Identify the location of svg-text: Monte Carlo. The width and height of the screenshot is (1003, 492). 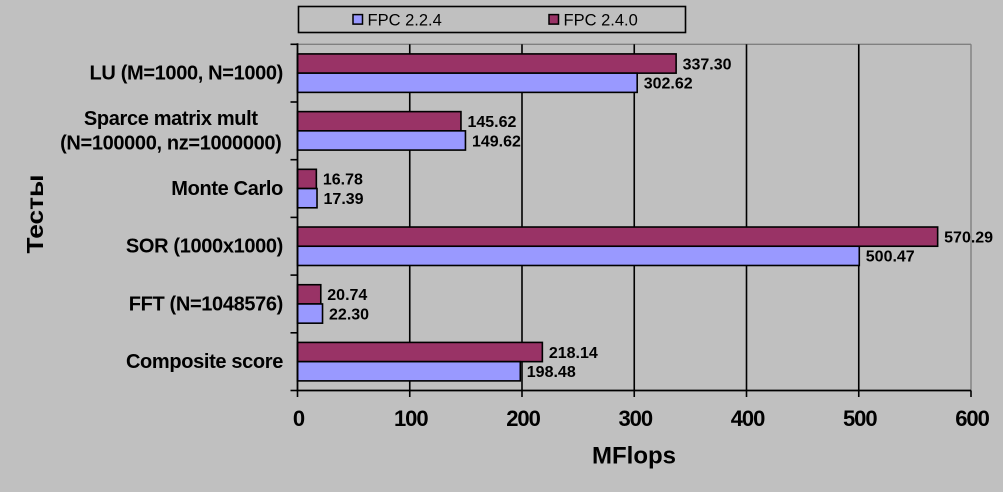
(227, 189).